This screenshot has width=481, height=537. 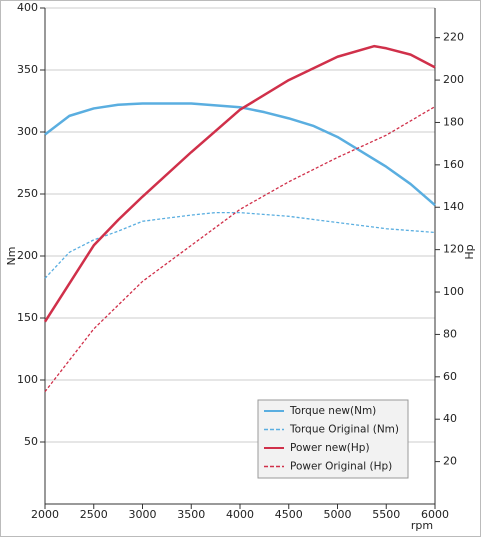 I want to click on y2-tick-label: 40, so click(x=450, y=418).